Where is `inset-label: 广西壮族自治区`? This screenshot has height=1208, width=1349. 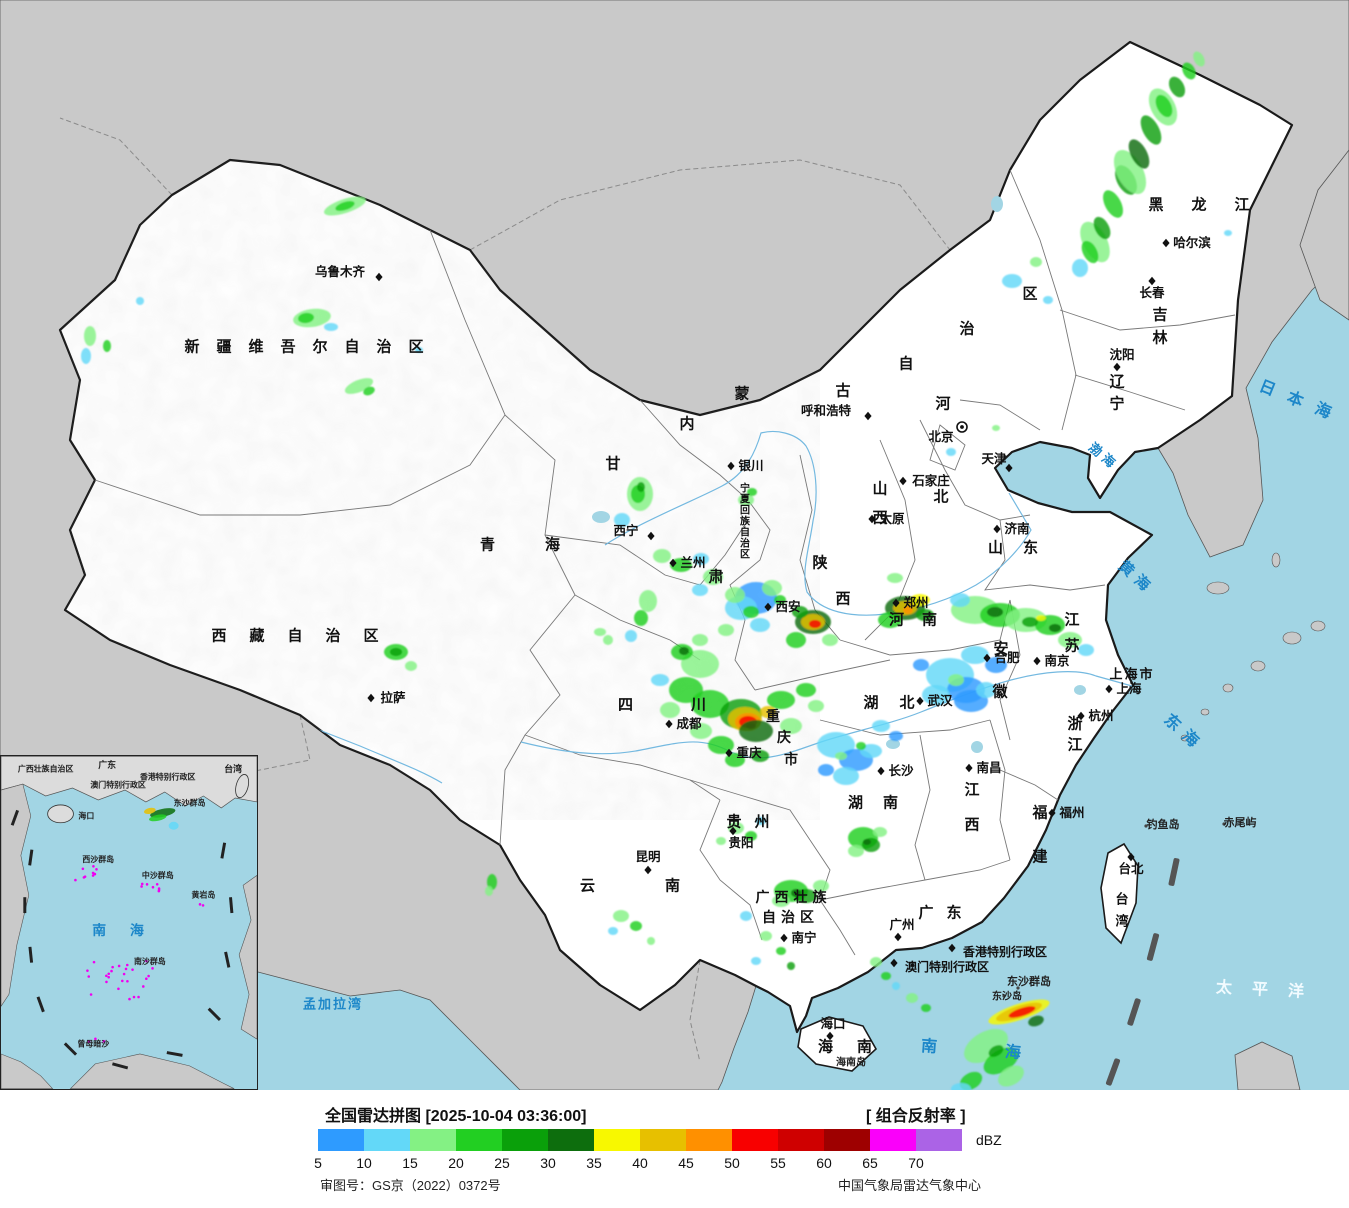 inset-label: 广西壮族自治区 is located at coordinates (46, 769).